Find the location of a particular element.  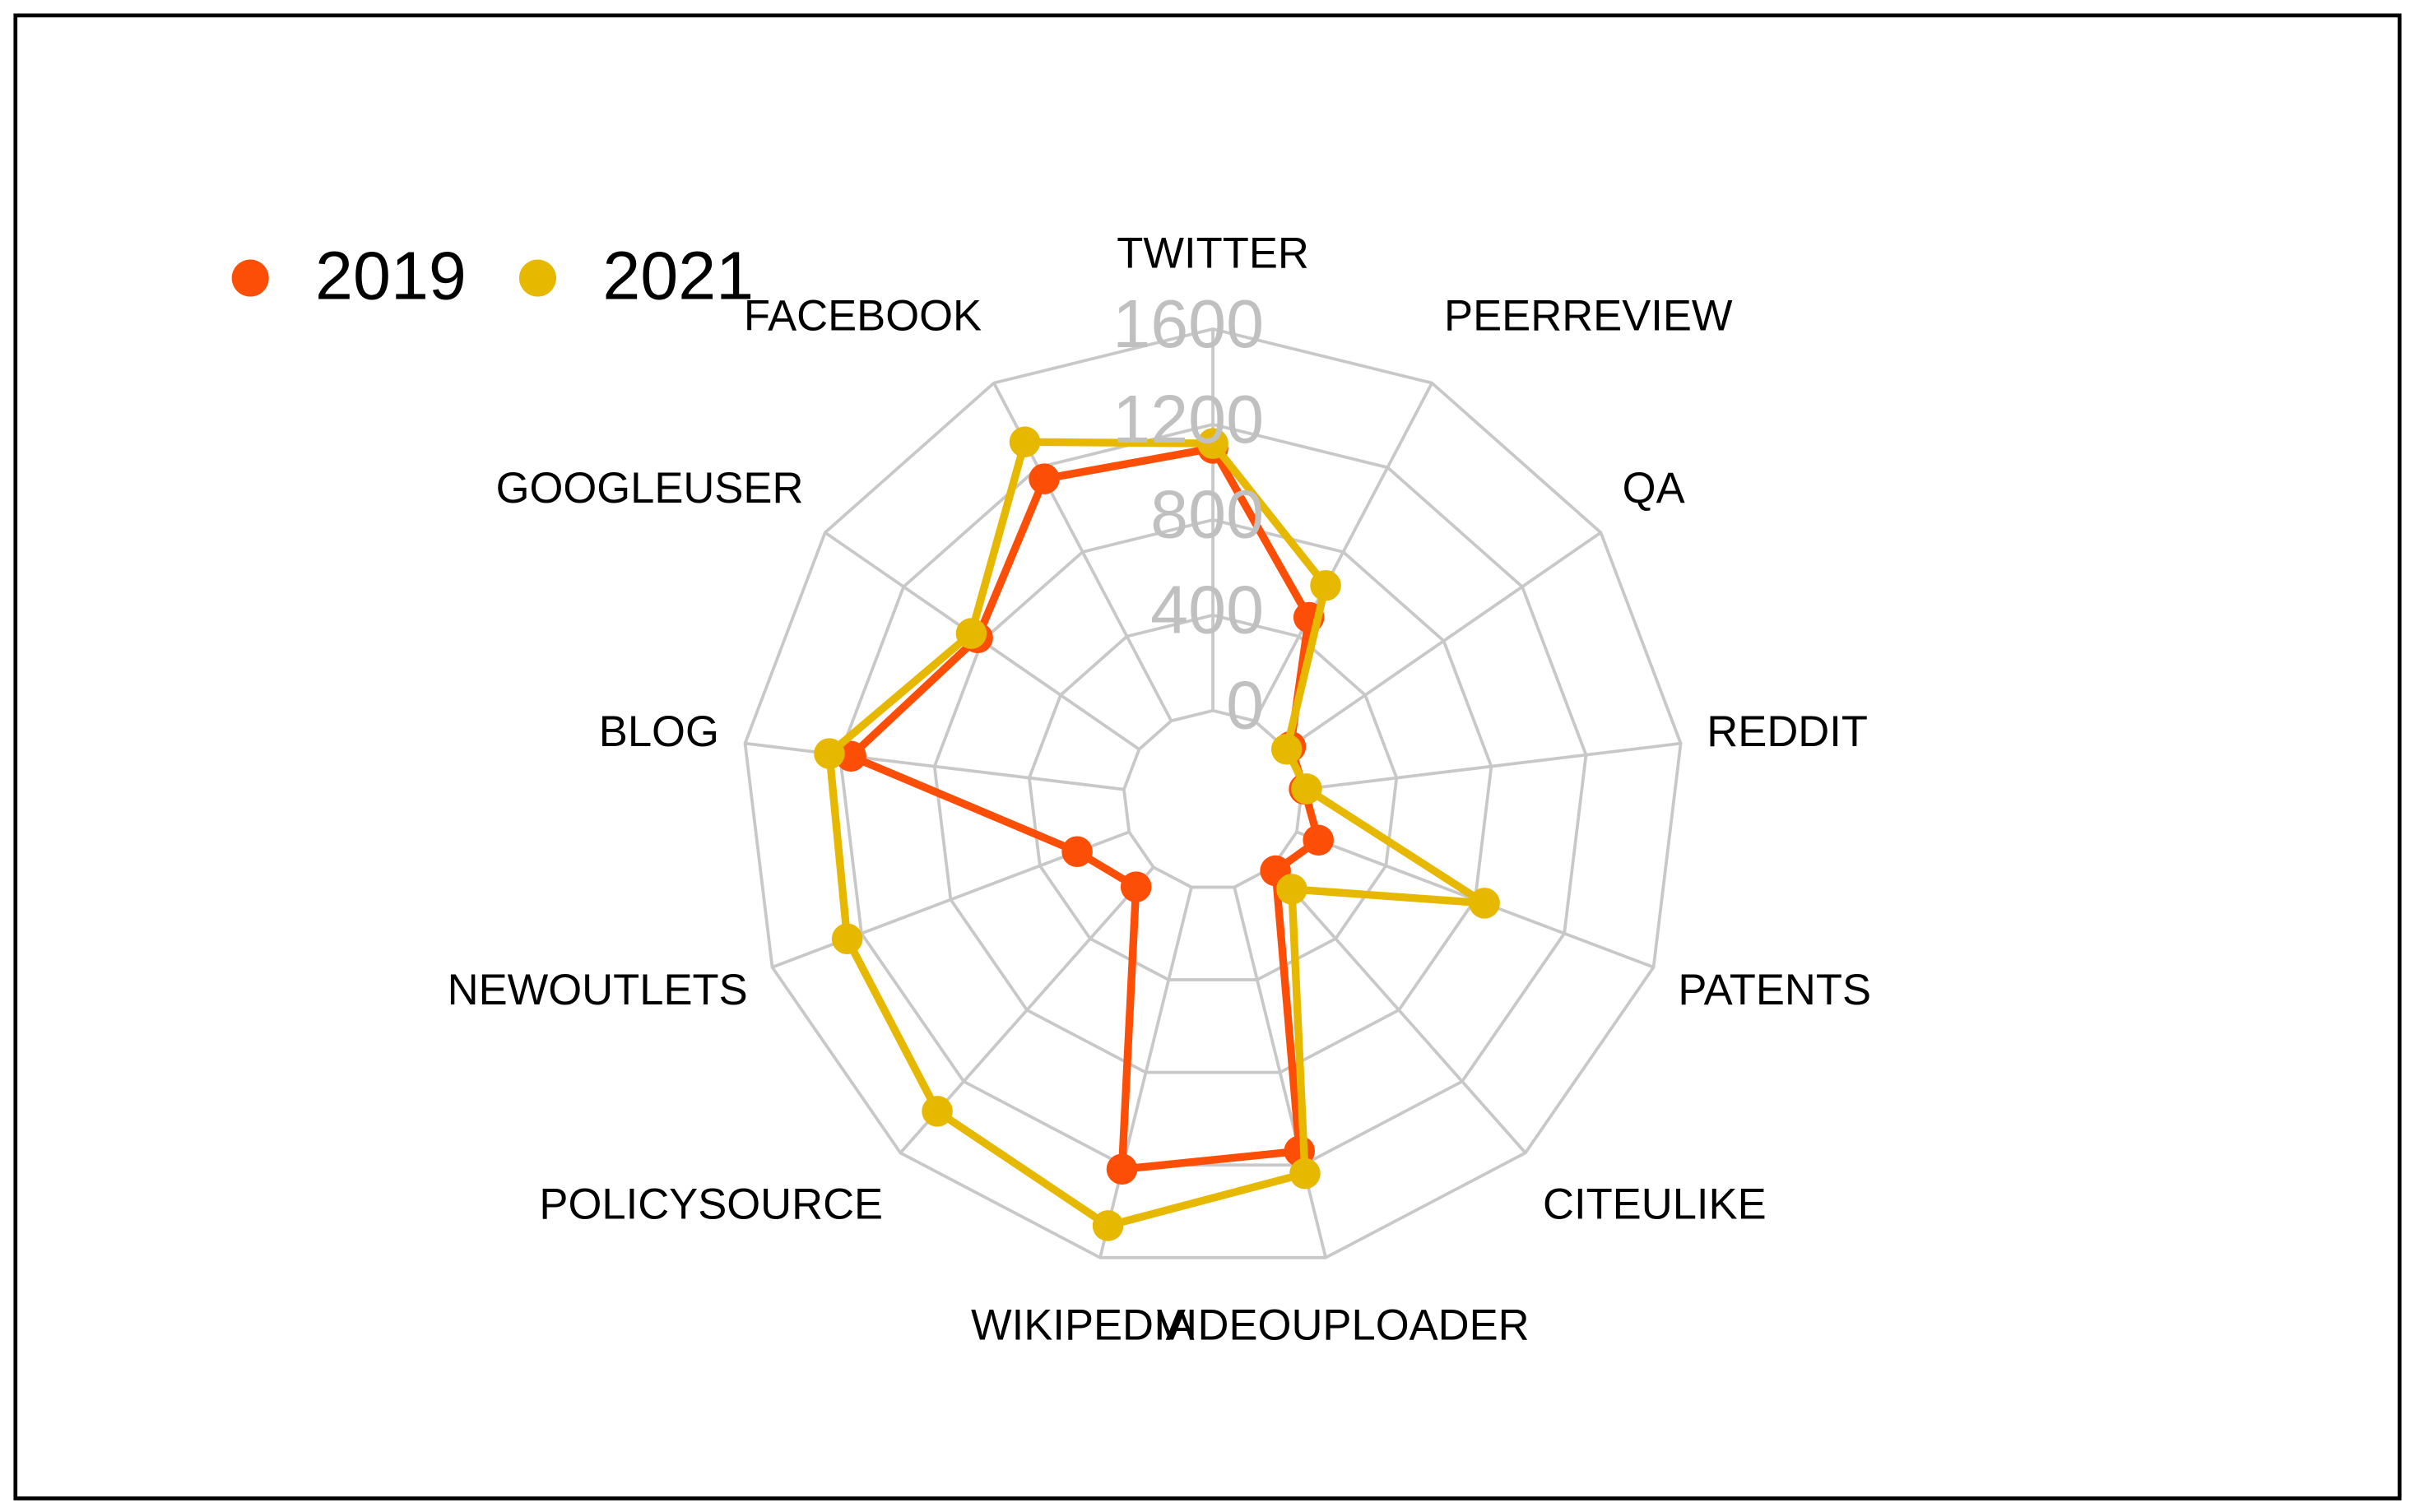

category-label: PATENTS is located at coordinates (1774, 990).